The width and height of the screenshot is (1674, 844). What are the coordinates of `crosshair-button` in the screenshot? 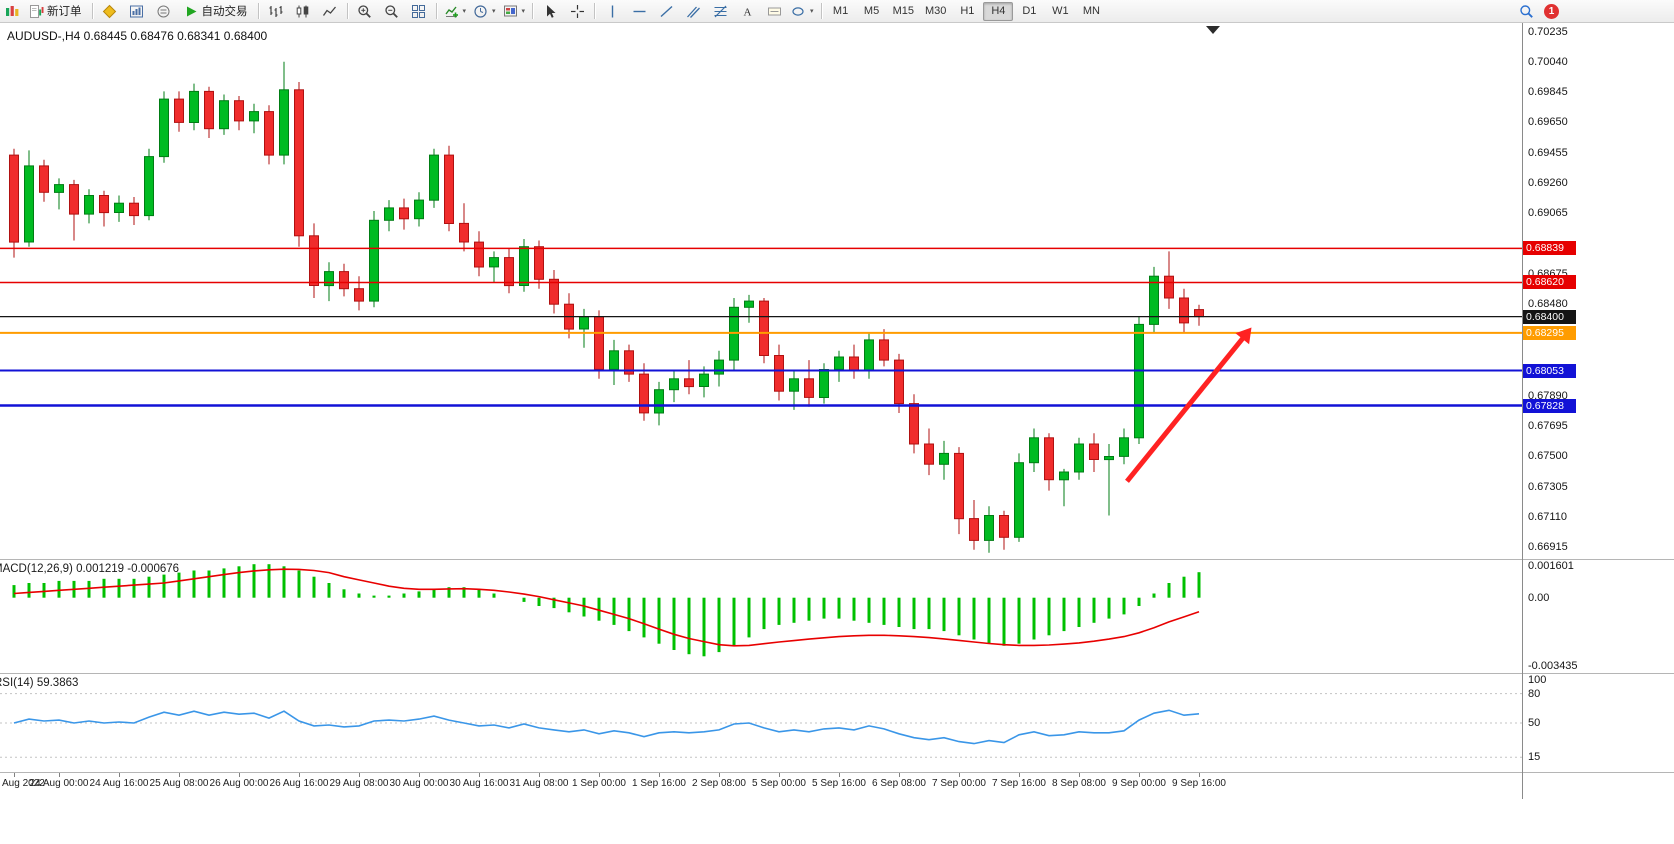 It's located at (577, 11).